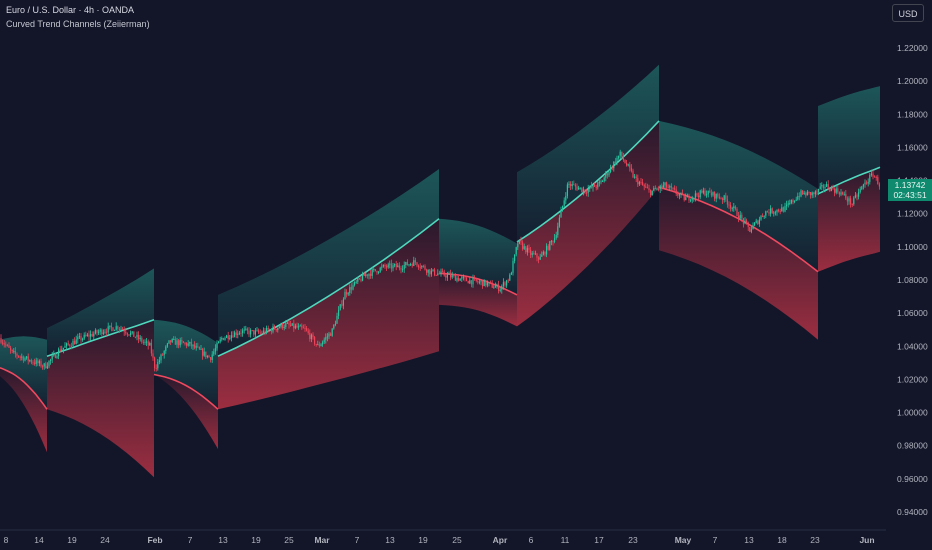 Image resolution: width=932 pixels, height=550 pixels. Describe the element at coordinates (289, 540) in the screenshot. I see `time-tick-label: 25` at that location.